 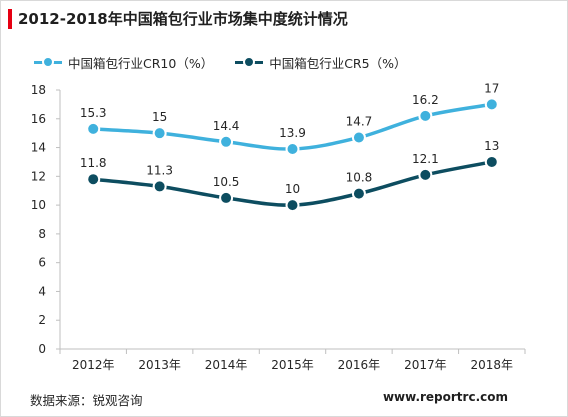 I want to click on data-label: 11.3, so click(x=159, y=170).